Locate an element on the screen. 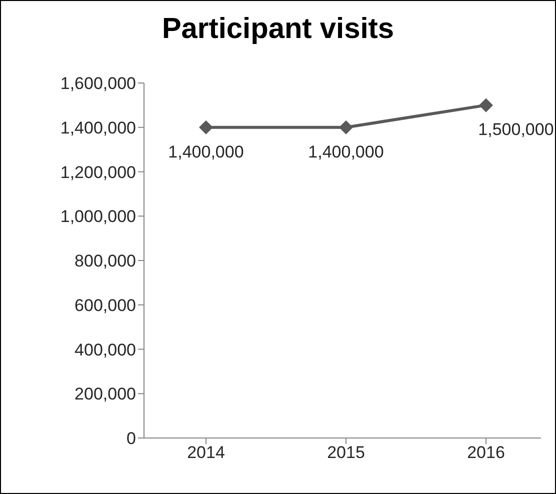  y-tick-label: 1,400,000 is located at coordinates (98, 128).